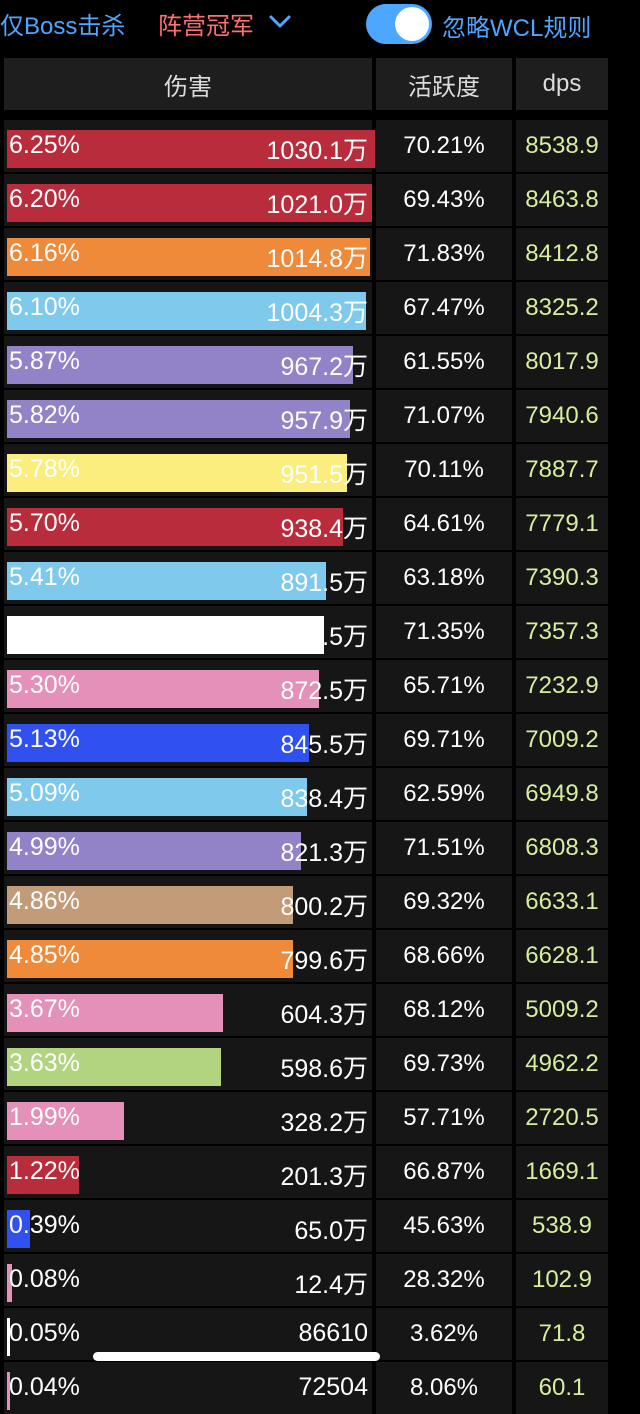 The height and width of the screenshot is (1414, 640). What do you see at coordinates (324, 691) in the screenshot?
I see `damage-amount: 872.5万` at bounding box center [324, 691].